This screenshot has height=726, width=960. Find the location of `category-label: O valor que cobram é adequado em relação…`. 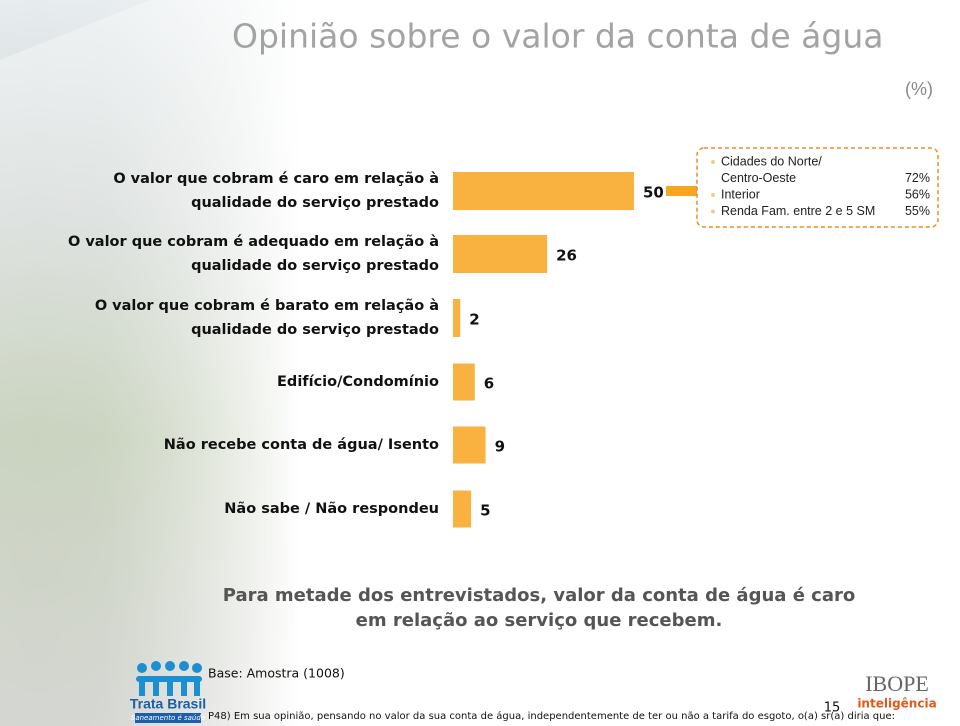

category-label: O valor que cobram é adequado em relação… is located at coordinates (253, 242).